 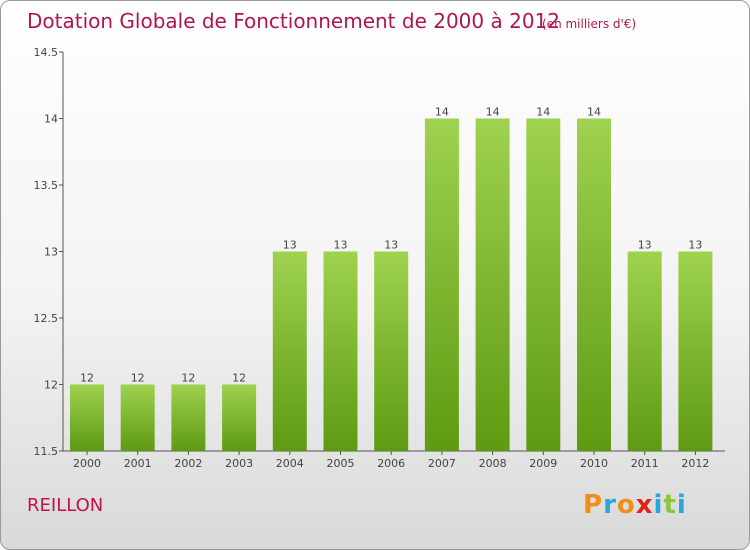 I want to click on bar-2011, so click(x=644, y=351).